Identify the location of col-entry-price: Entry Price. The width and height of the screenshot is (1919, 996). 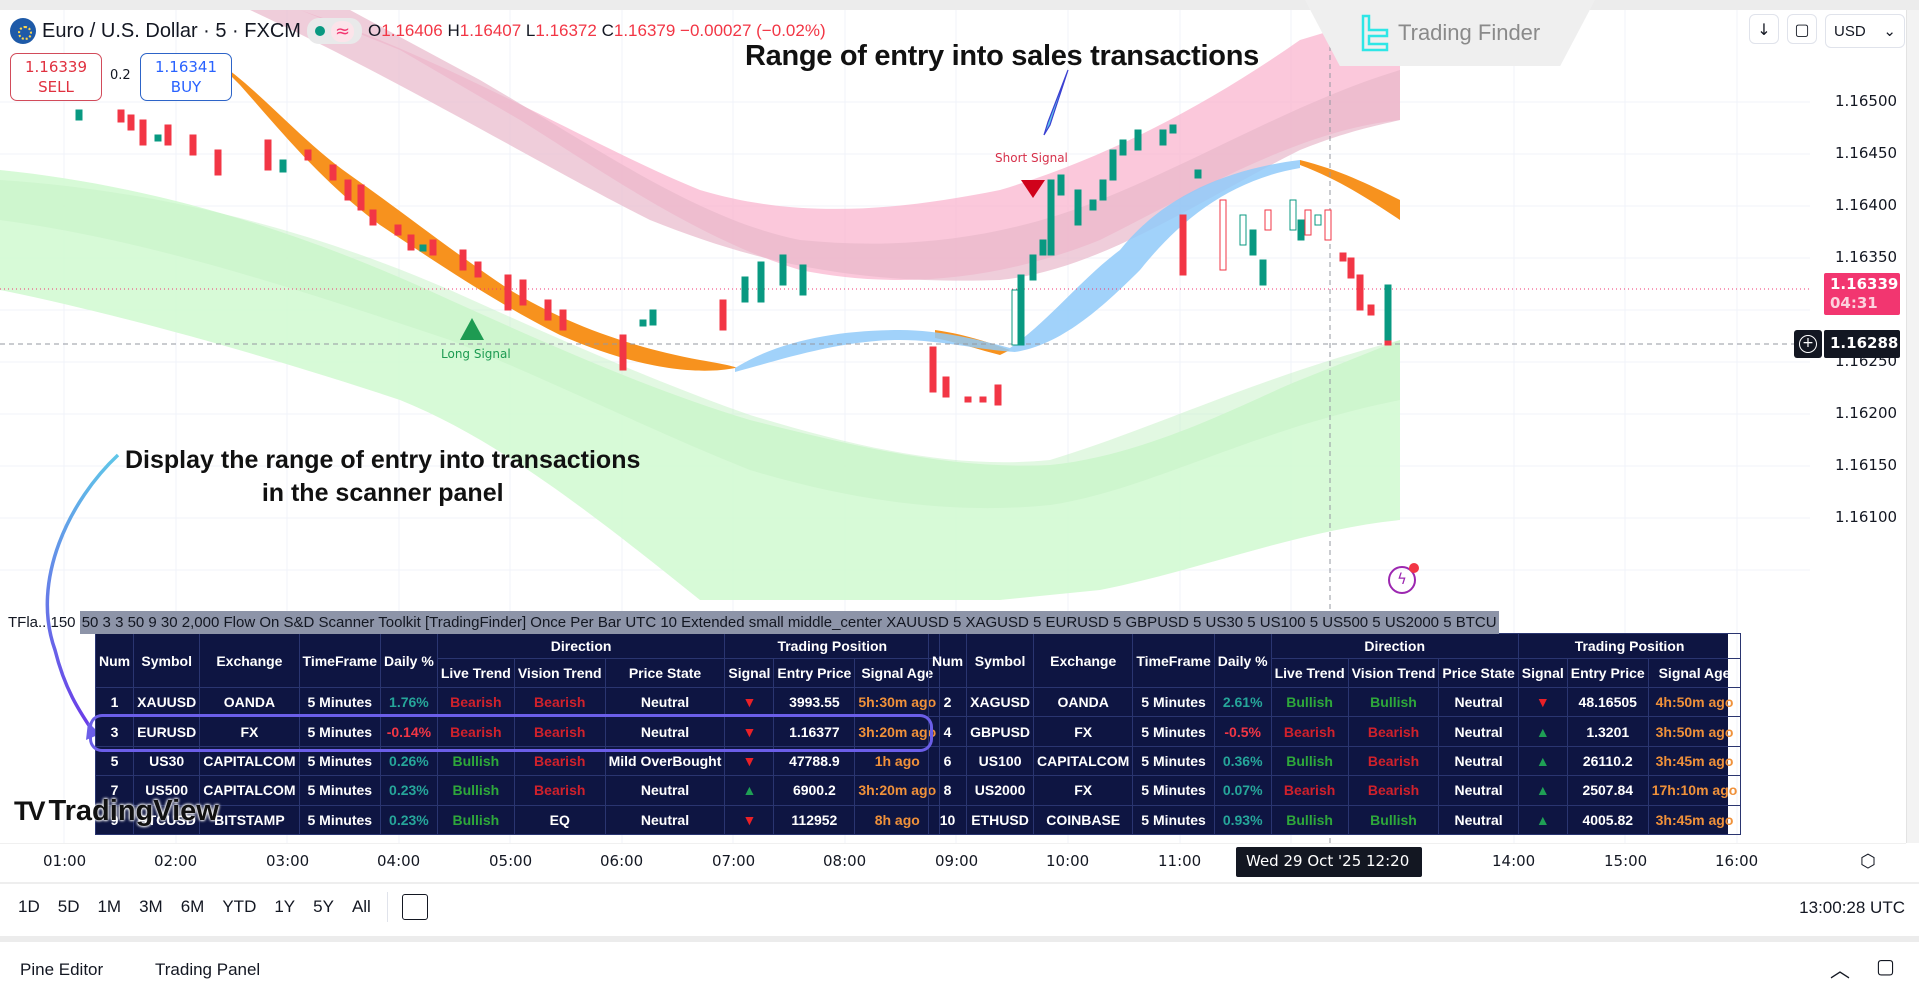
(1607, 673).